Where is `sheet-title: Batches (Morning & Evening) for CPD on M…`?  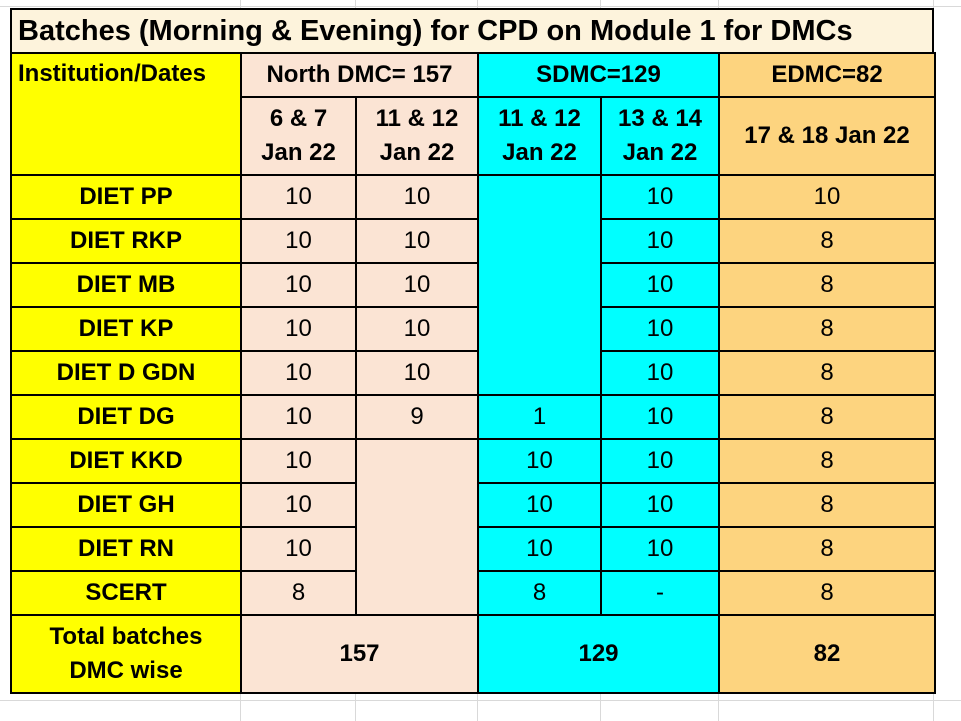
sheet-title: Batches (Morning & Evening) for CPD on M… is located at coordinates (472, 30).